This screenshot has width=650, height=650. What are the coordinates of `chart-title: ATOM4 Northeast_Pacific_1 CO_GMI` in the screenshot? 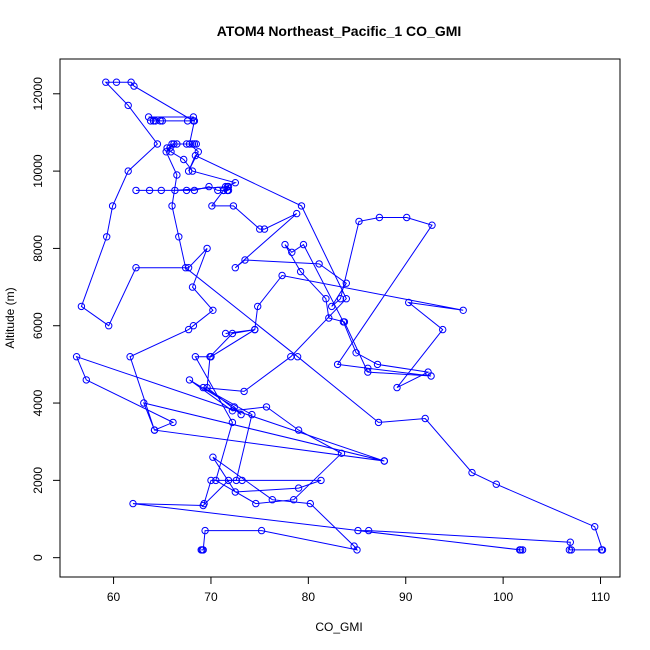 It's located at (339, 31).